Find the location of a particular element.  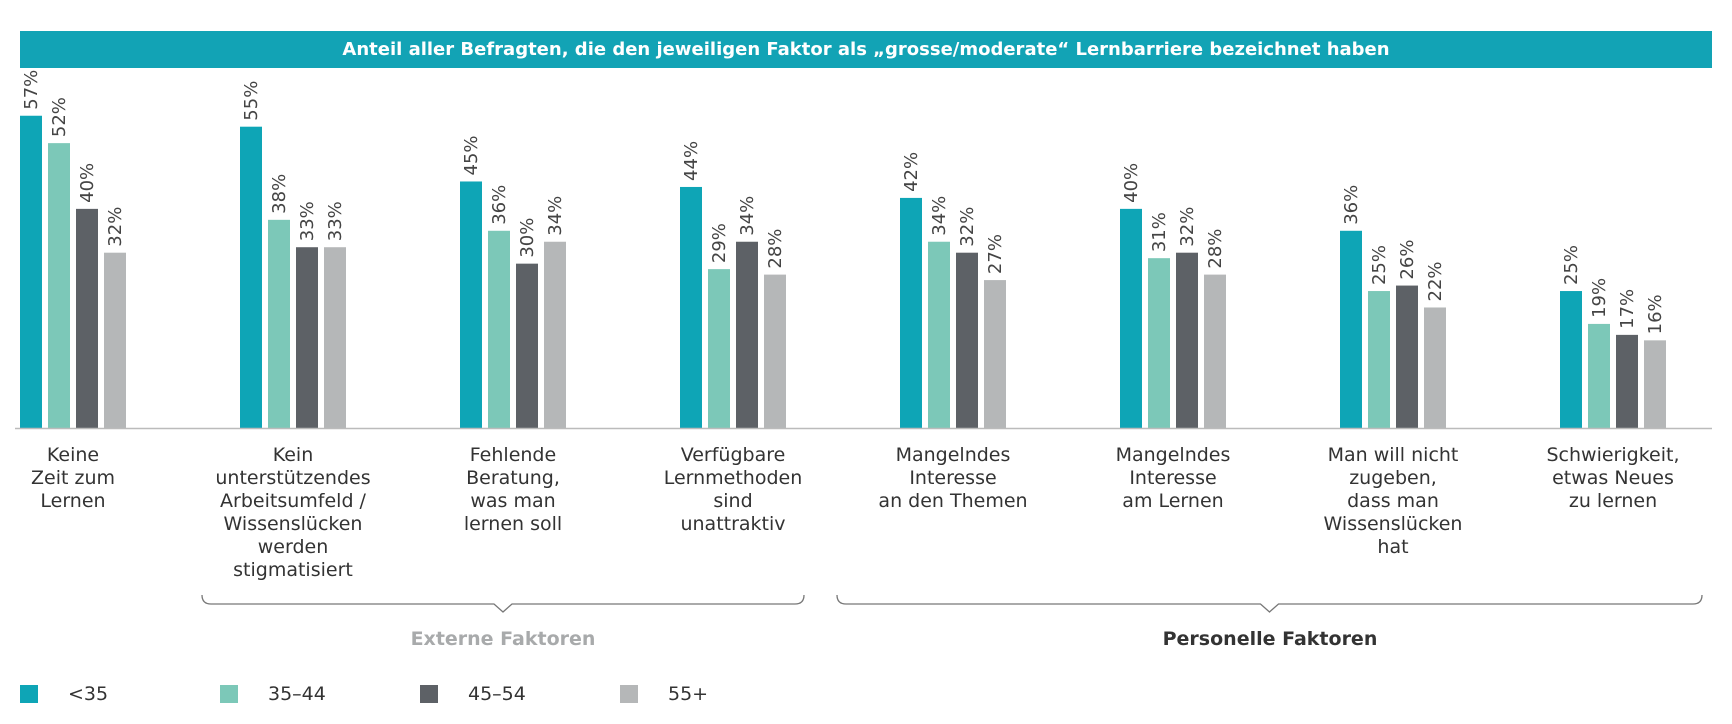

legend-label: 45–54 is located at coordinates (497, 694).